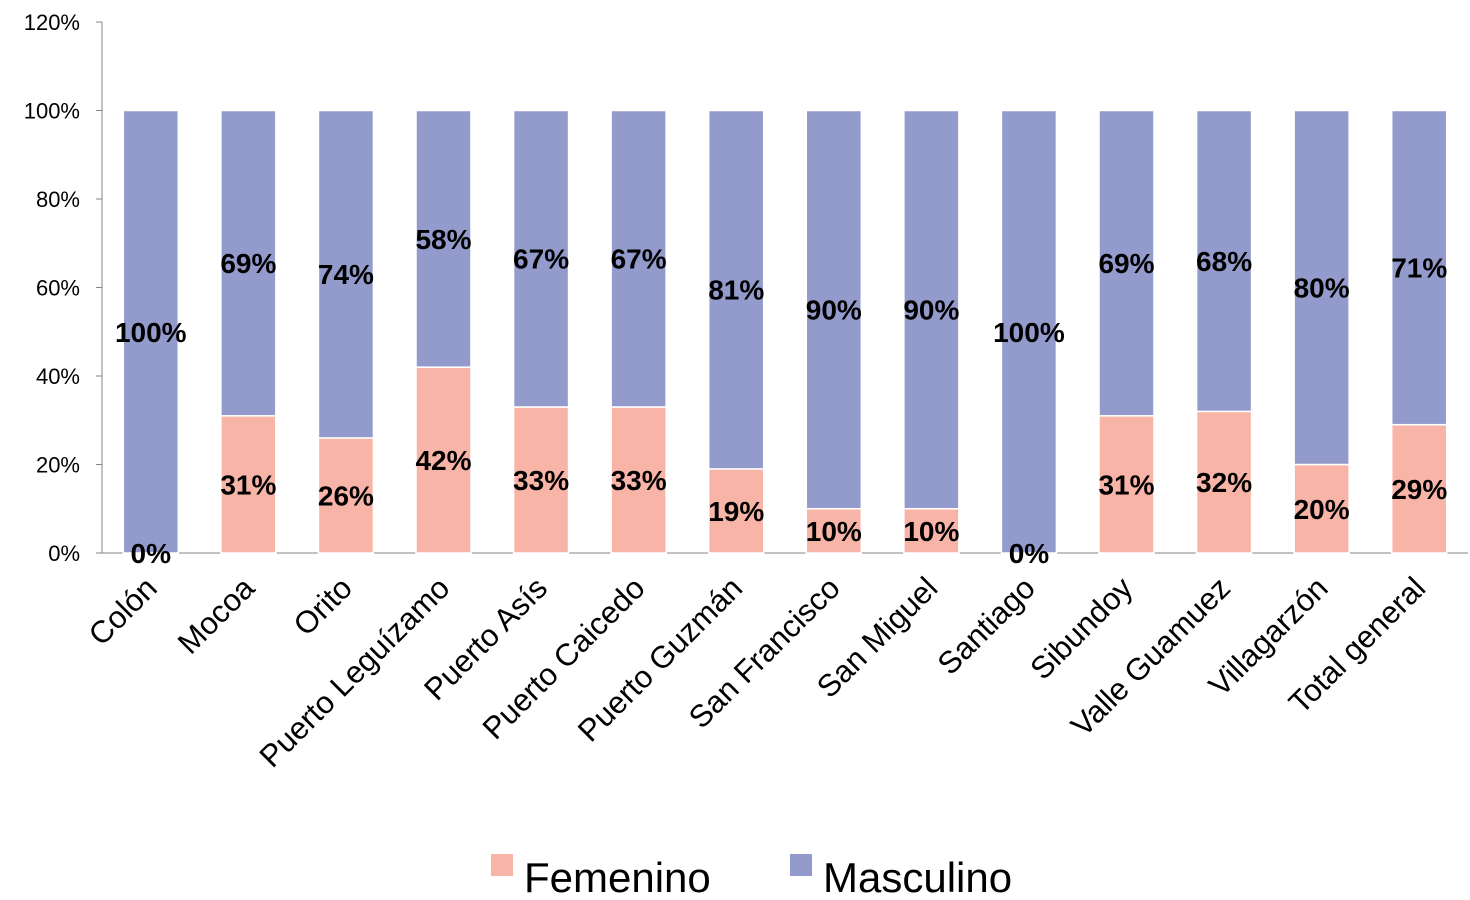 The height and width of the screenshot is (900, 1470). I want to click on data-label-masculino: 71%, so click(1419, 268).